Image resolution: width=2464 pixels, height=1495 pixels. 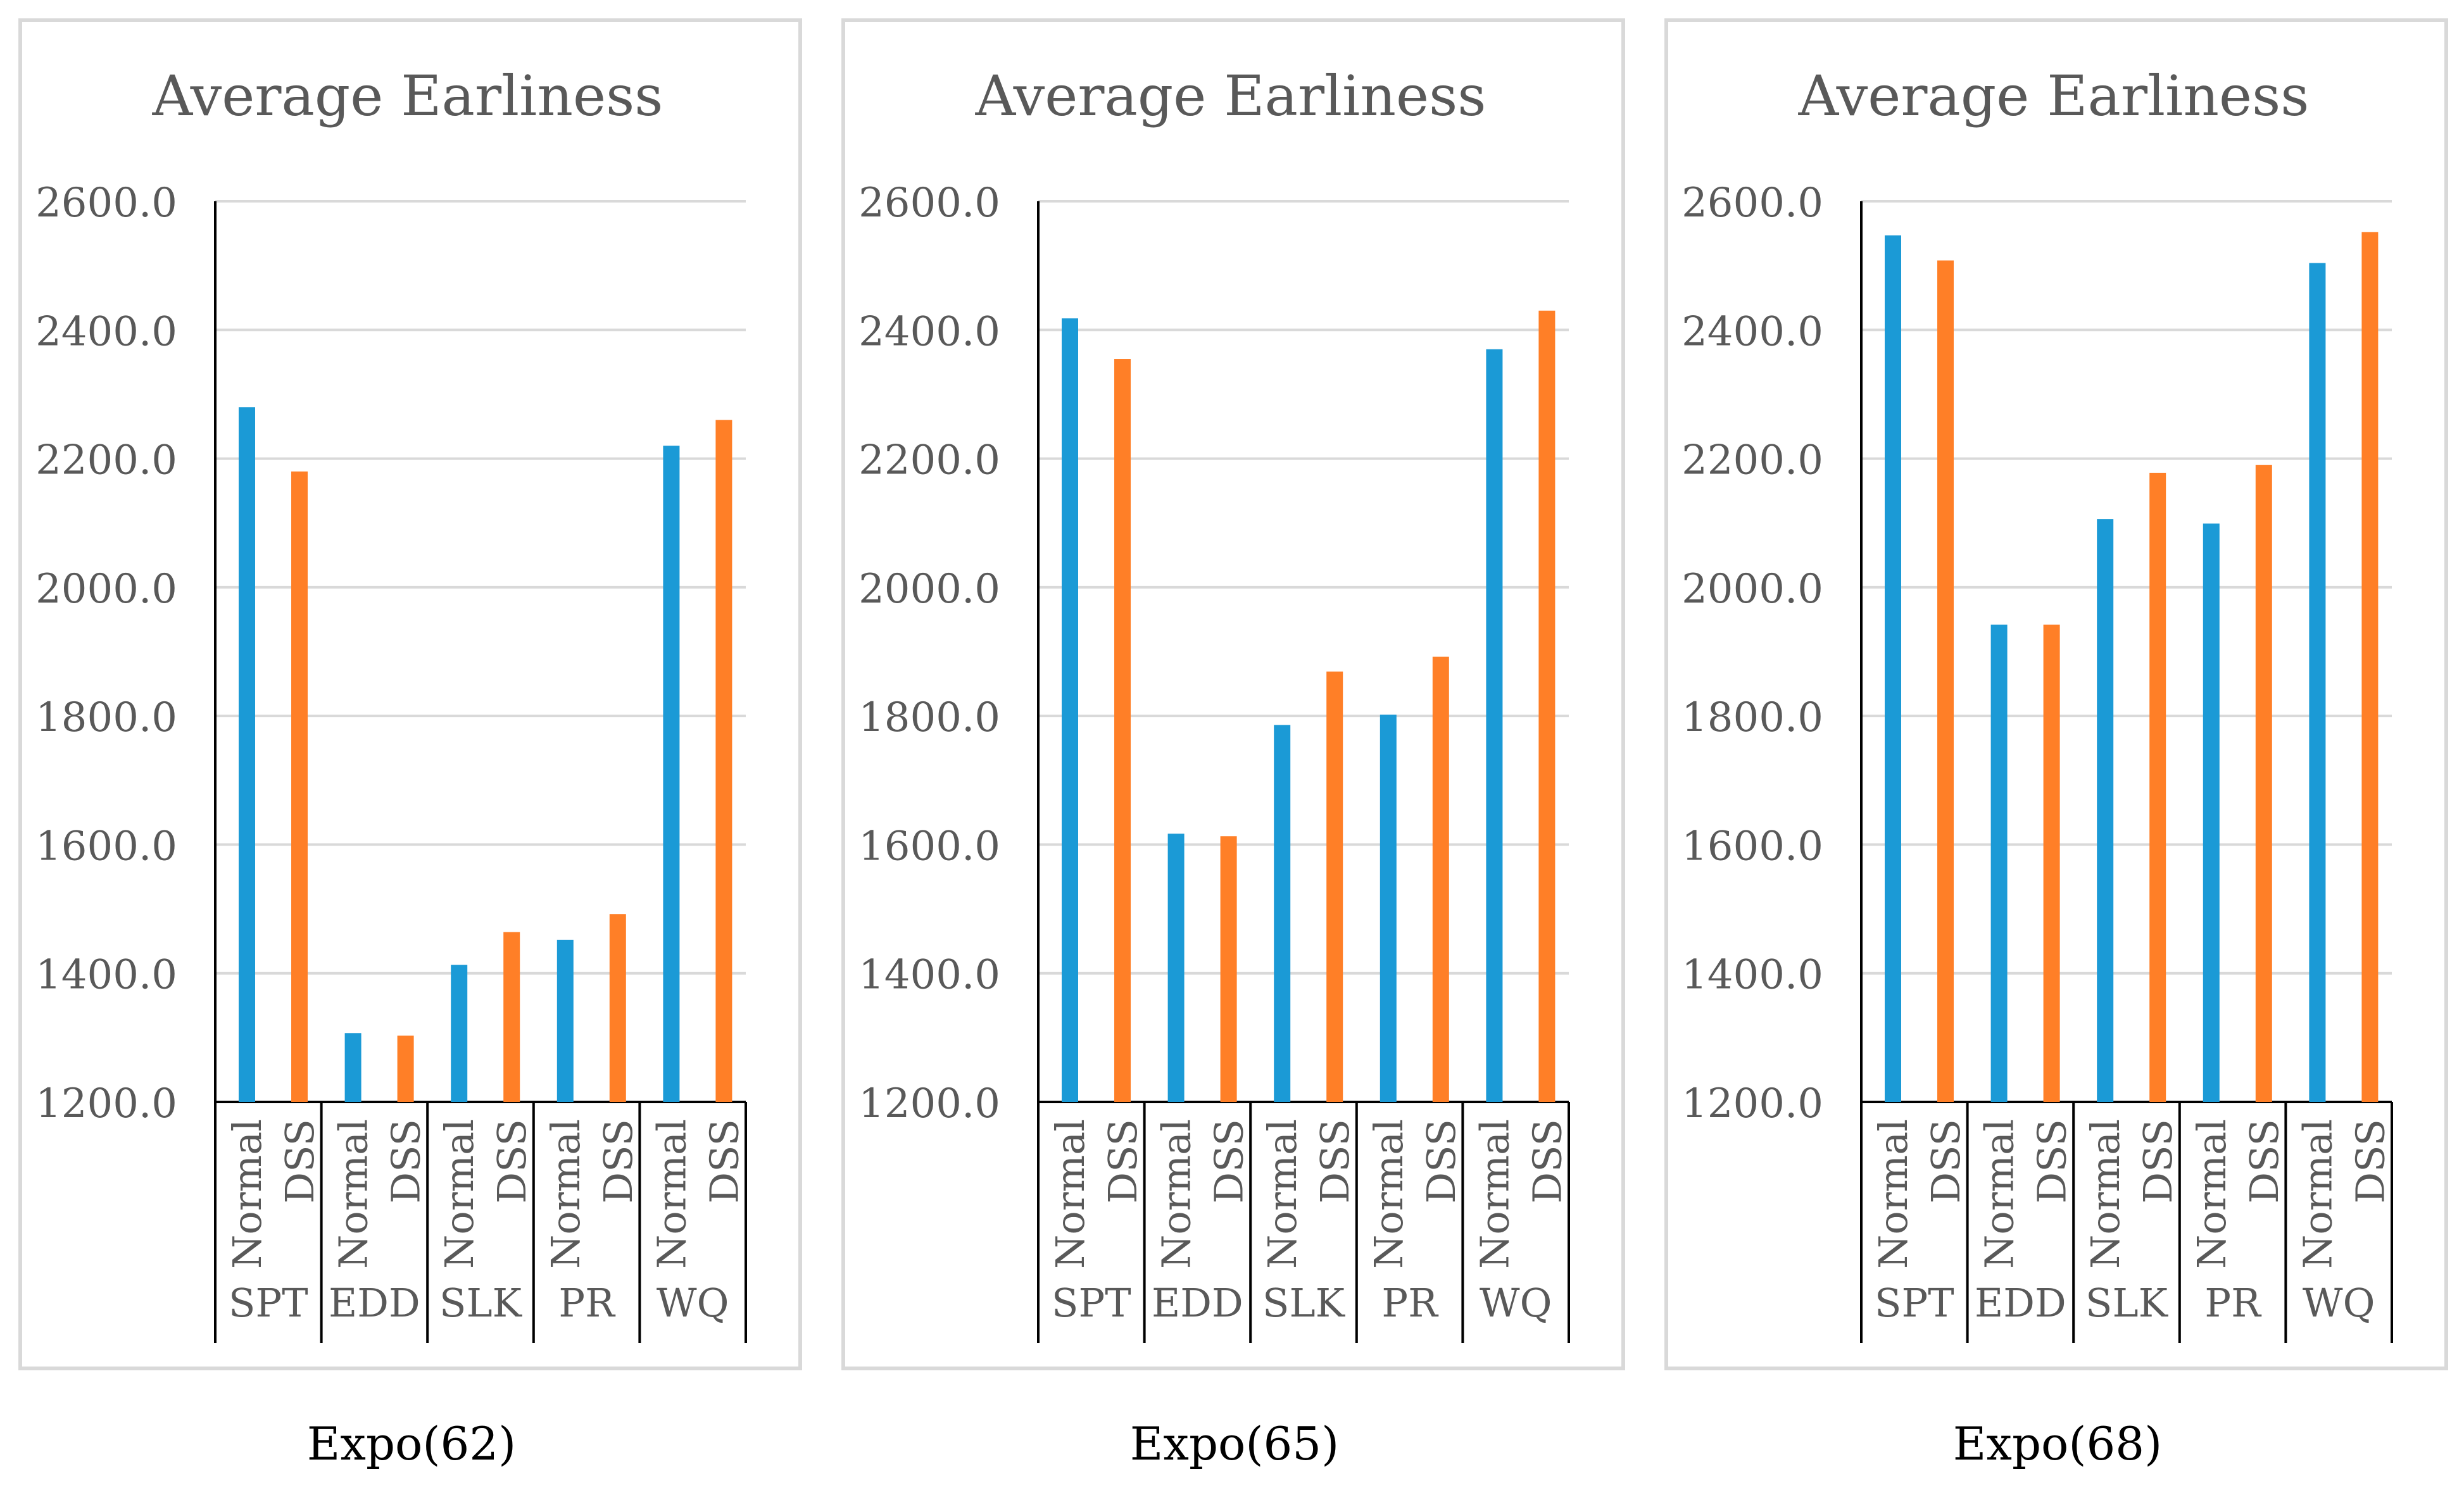 What do you see at coordinates (411, 1444) in the screenshot?
I see `chart-caption: Expo(62)` at bounding box center [411, 1444].